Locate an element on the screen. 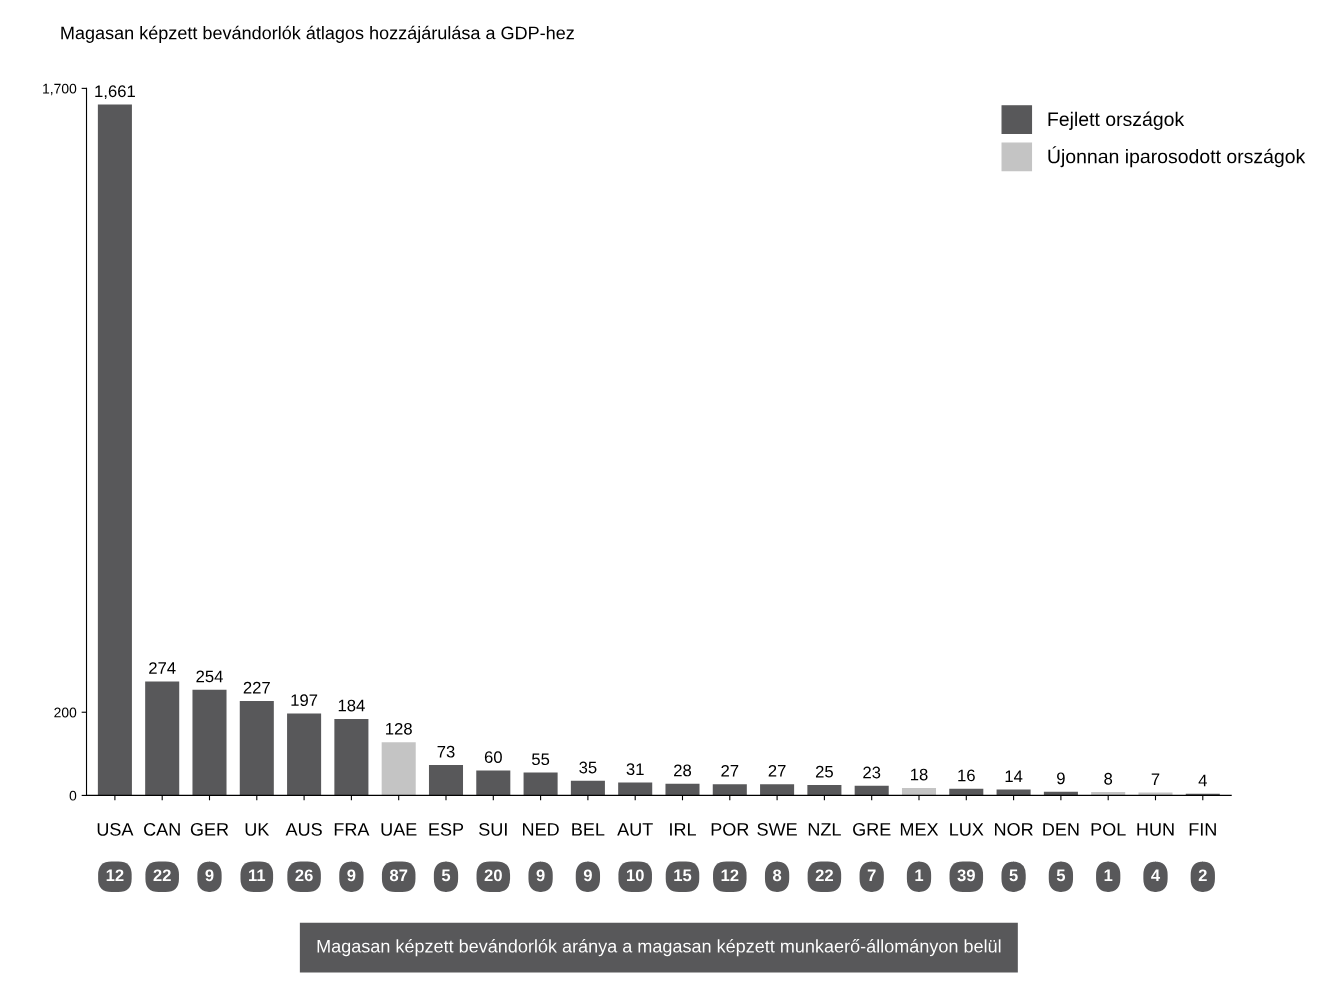  x-tick-label: NZL is located at coordinates (824, 829).